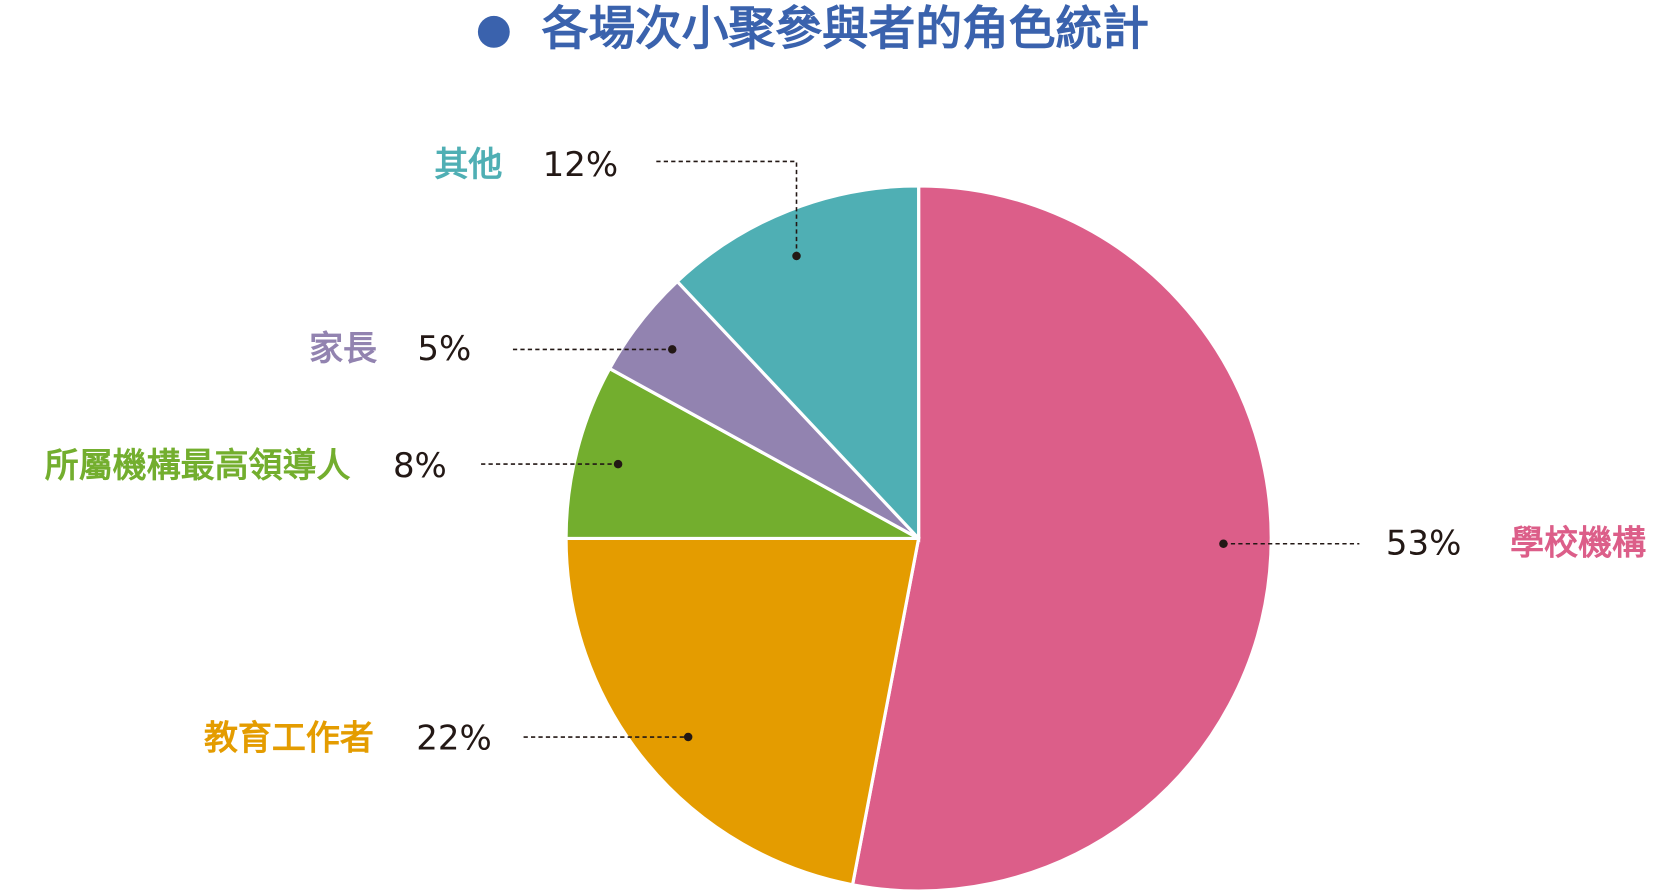  What do you see at coordinates (581, 165) in the screenshot?
I see `slice-percent: 12%` at bounding box center [581, 165].